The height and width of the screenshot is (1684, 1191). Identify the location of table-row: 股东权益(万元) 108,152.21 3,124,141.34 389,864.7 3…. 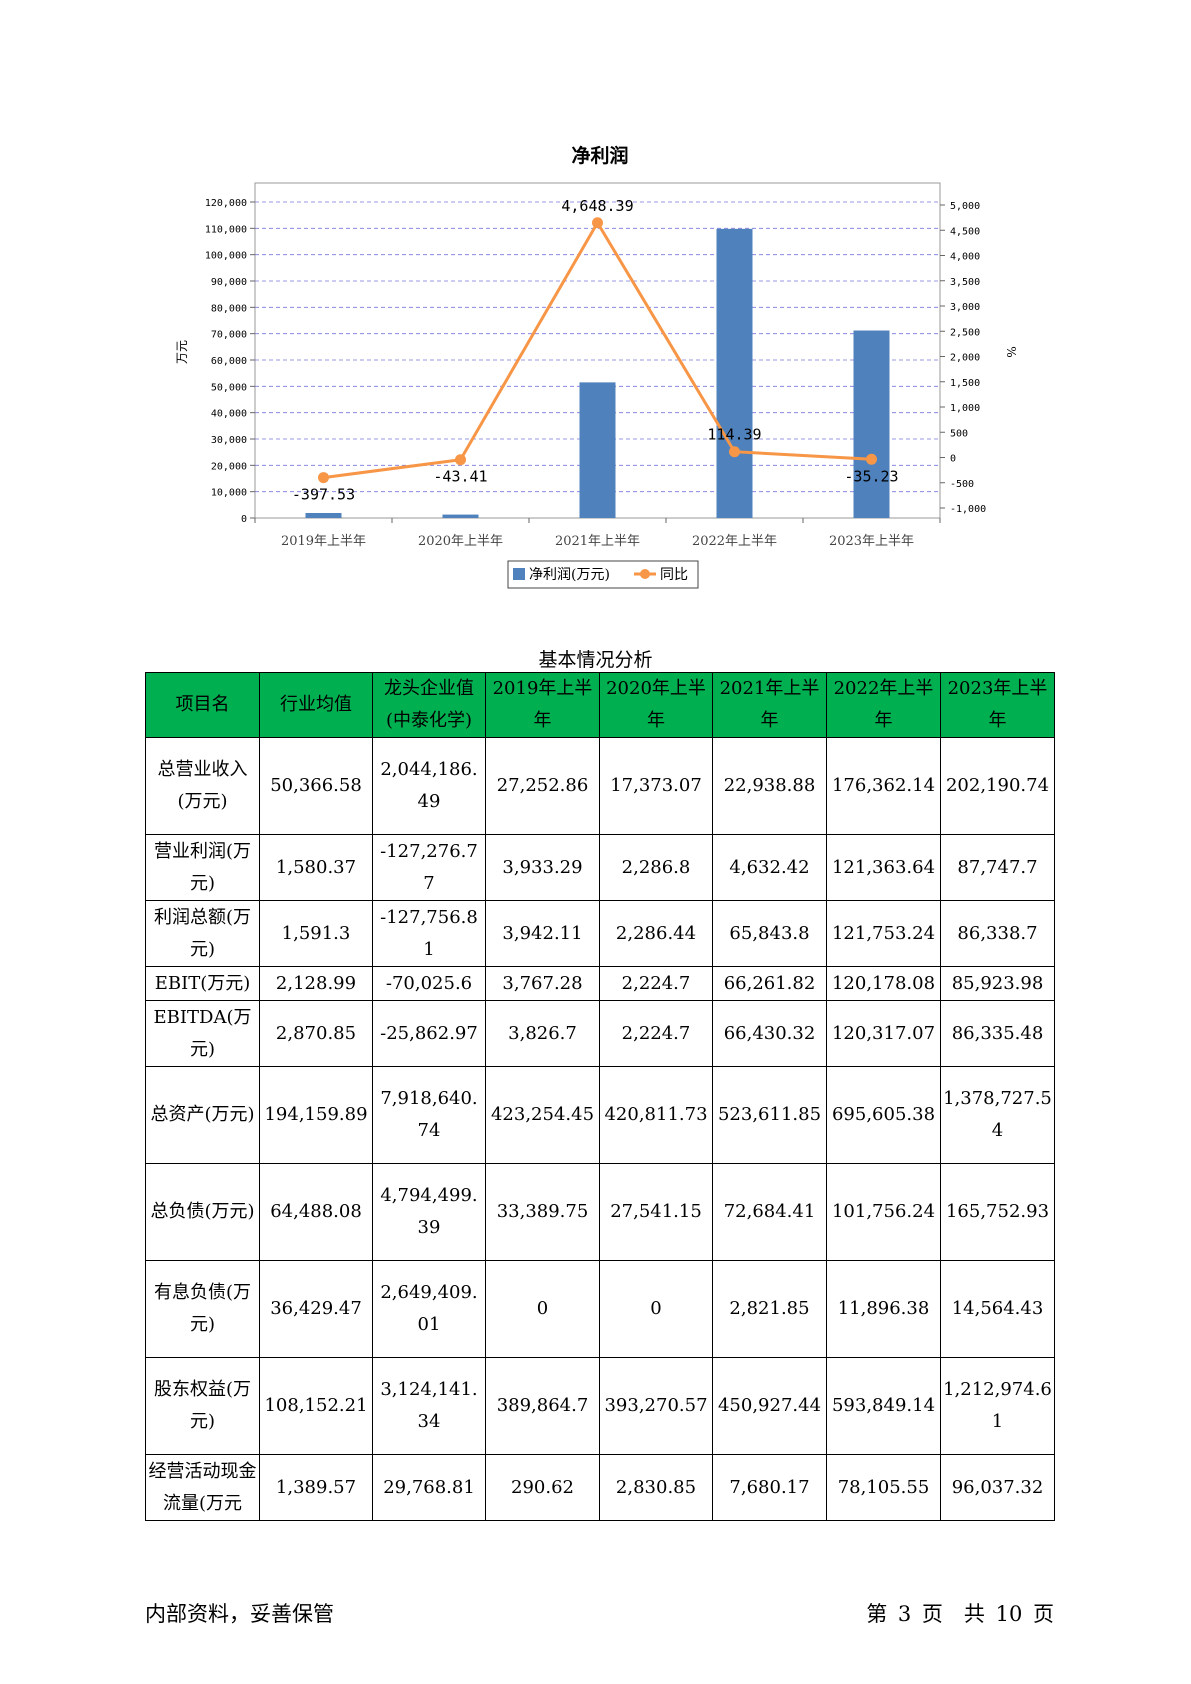
(600, 1406).